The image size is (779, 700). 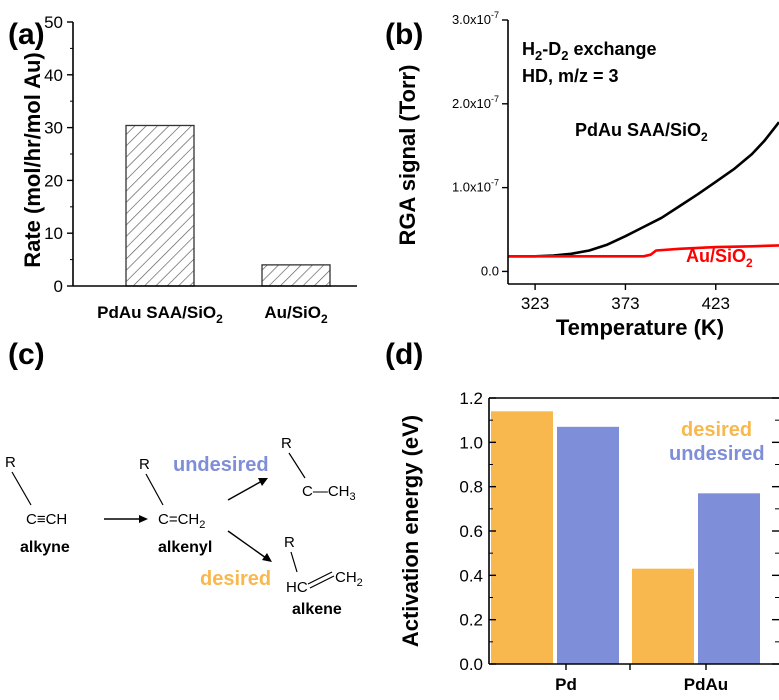 I want to click on panel-d-y-tick-label-6: 1.2, so click(x=471, y=398).